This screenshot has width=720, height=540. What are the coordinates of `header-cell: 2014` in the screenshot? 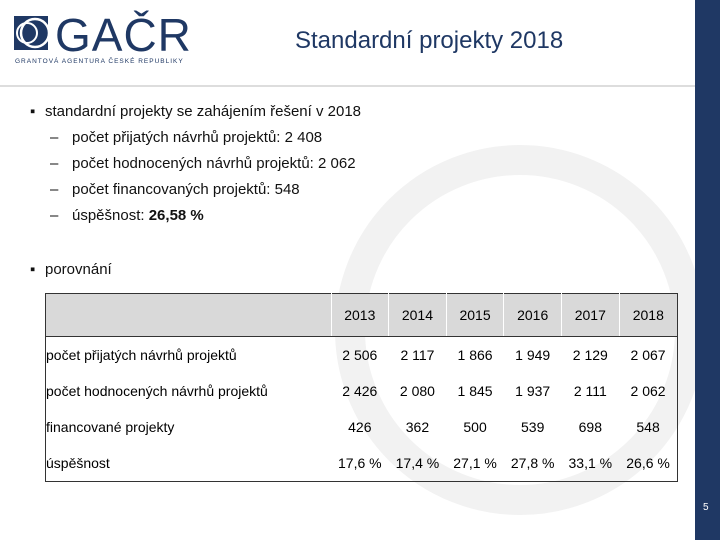 It's located at (417, 315).